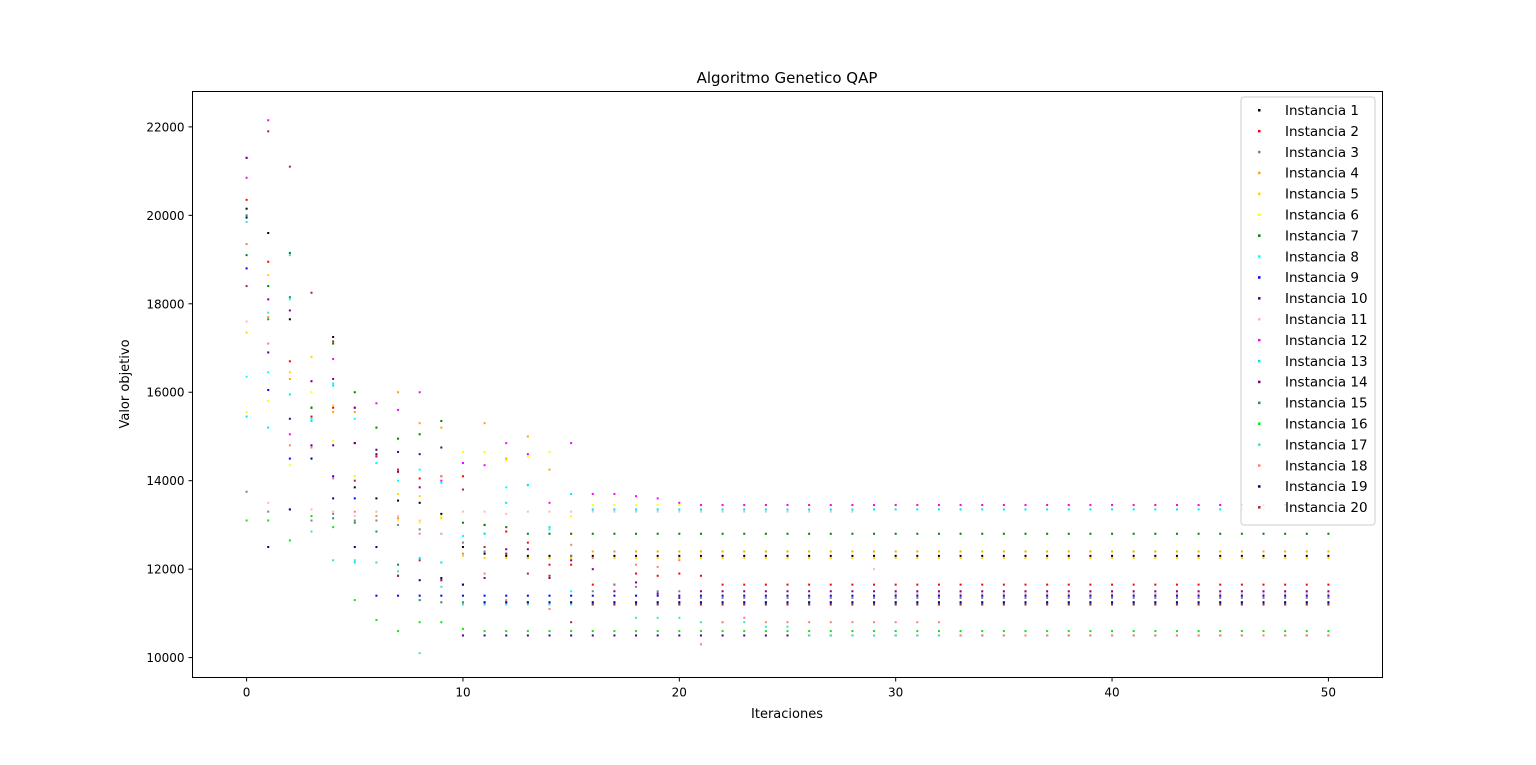 This screenshot has width=1536, height=765. I want to click on legend-item: Instancia 15, so click(1313, 404).